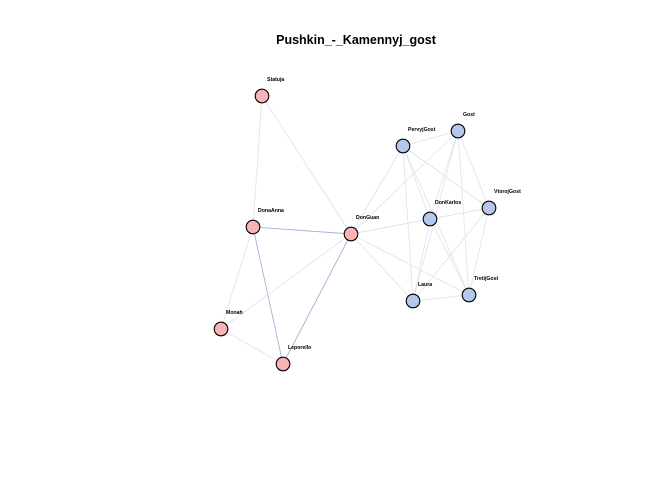 This screenshot has height=480, width=672. I want to click on node-label: Laura, so click(425, 285).